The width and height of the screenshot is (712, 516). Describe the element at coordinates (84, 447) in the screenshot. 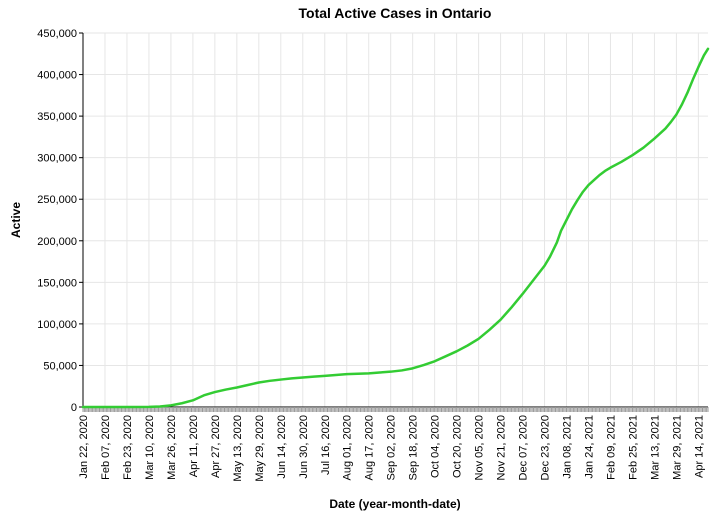

I see `x-tick-label: Jan 22, 2020` at that location.